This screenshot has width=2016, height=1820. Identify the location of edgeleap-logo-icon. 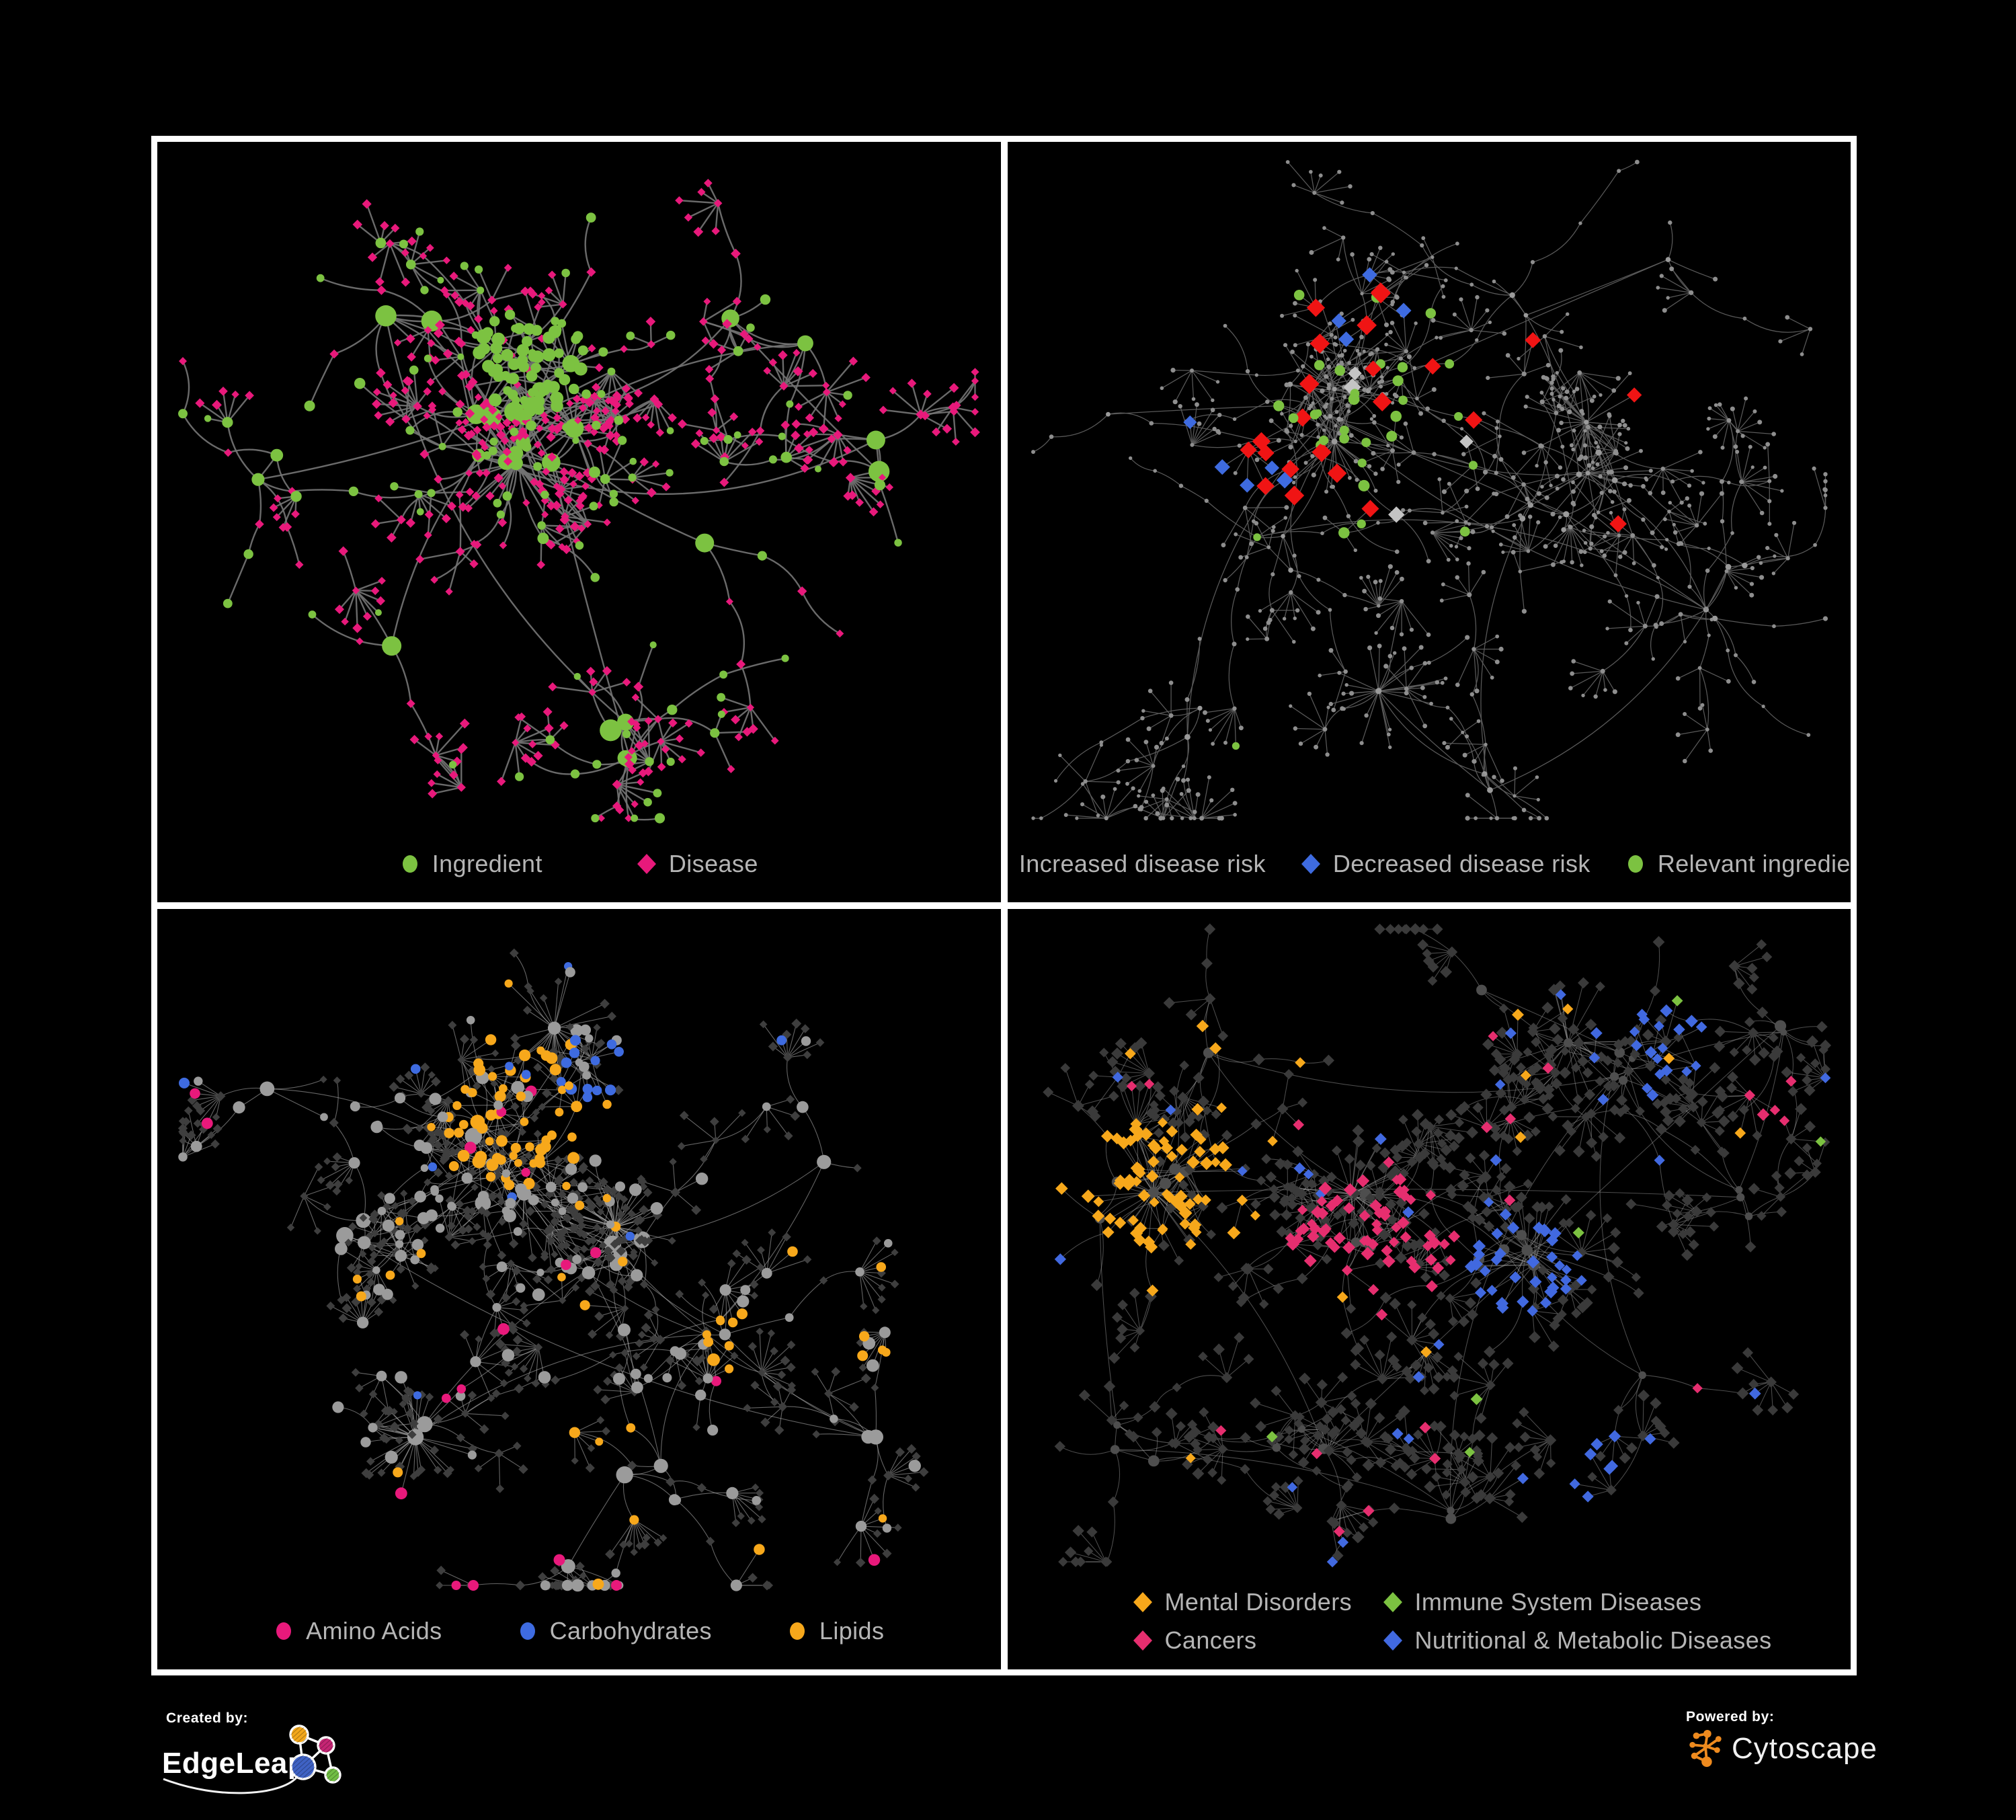
(252, 1759).